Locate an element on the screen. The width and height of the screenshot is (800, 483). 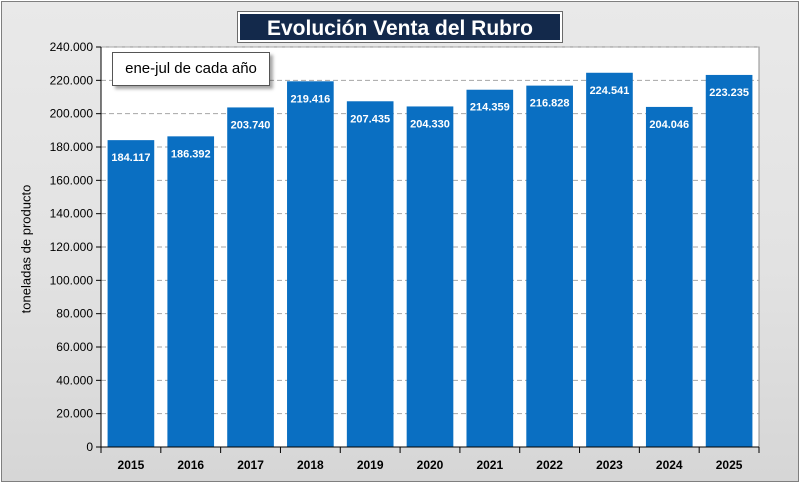
data-label-2022: 216.828 is located at coordinates (550, 104).